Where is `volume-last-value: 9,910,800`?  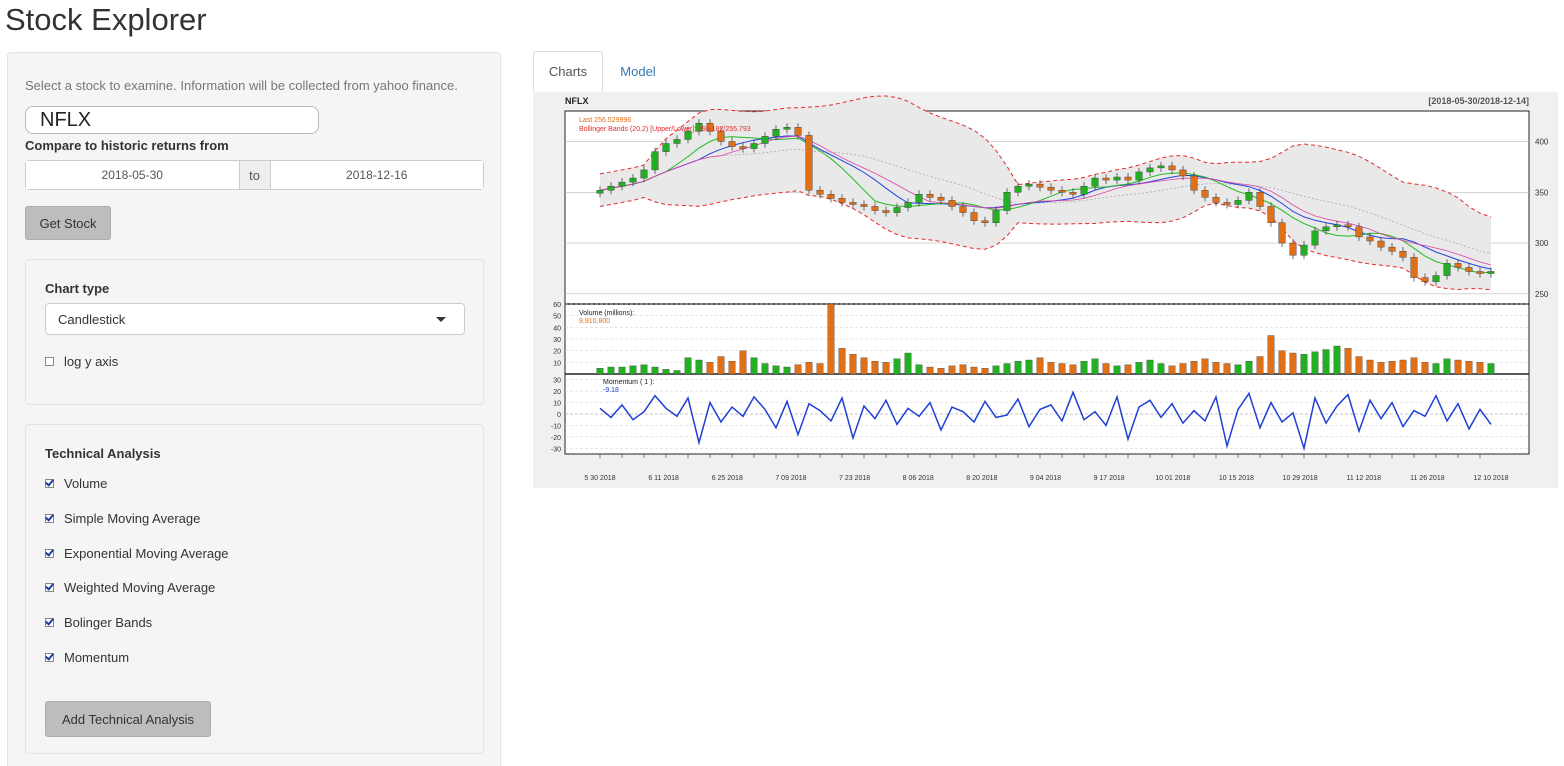
volume-last-value: 9,910,800 is located at coordinates (594, 321).